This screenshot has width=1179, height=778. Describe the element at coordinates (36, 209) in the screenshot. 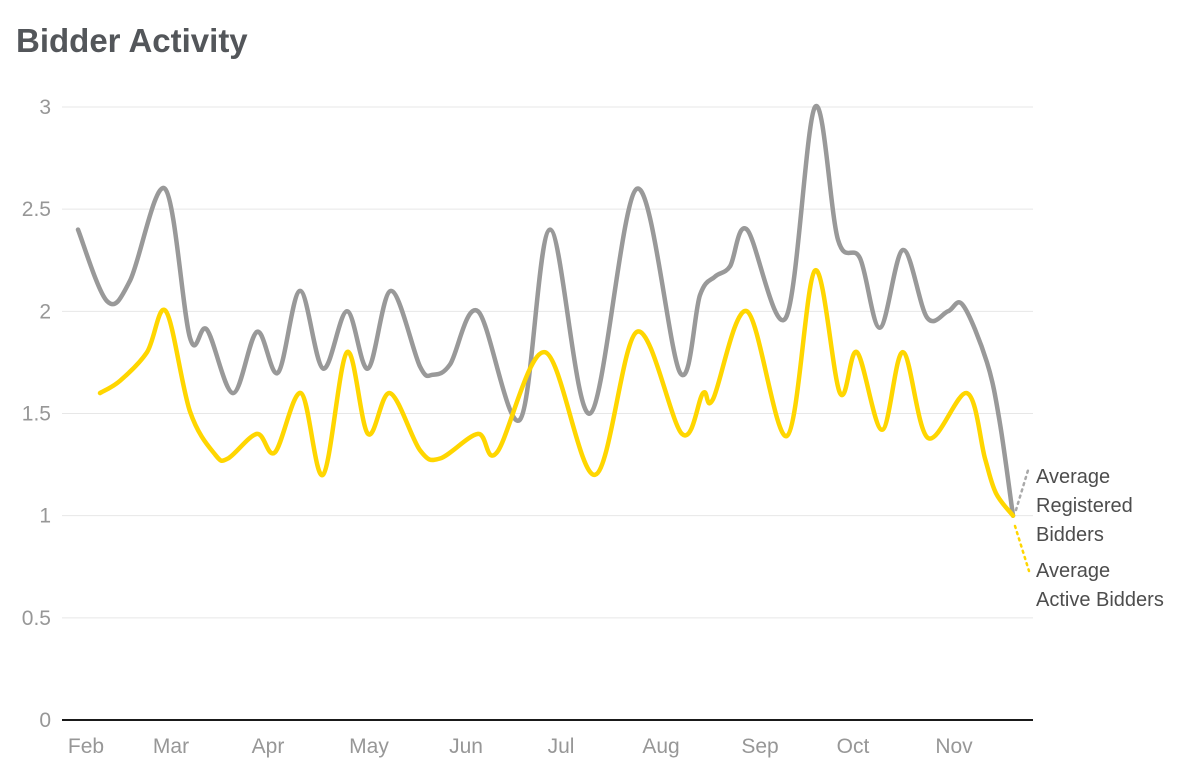

I see `y-tick-label: 2.5` at that location.